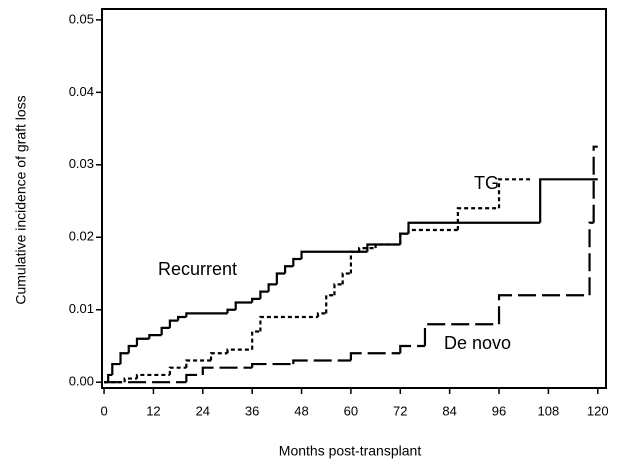 This screenshot has width=622, height=472. What do you see at coordinates (81, 308) in the screenshot?
I see `y-tick-label: 0.01` at bounding box center [81, 308].